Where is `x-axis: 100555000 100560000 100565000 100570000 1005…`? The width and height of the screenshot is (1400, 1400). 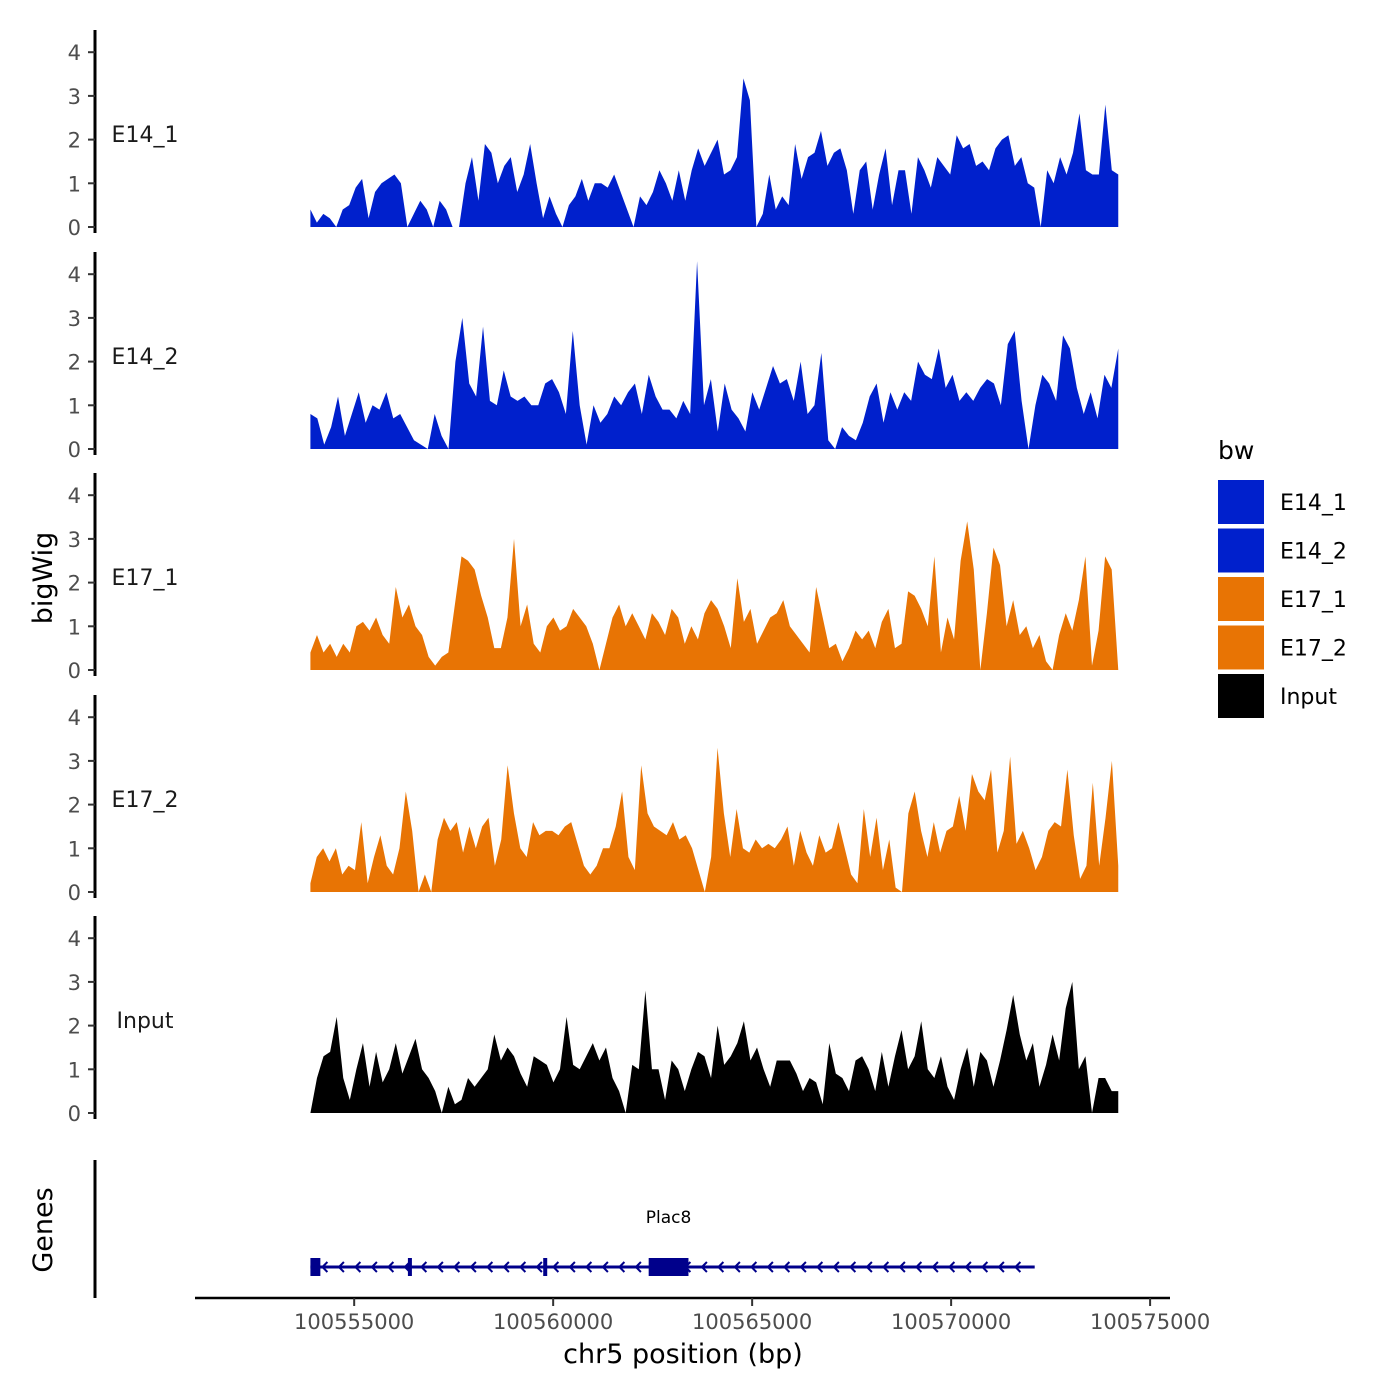 x-axis: 100555000 100560000 100565000 100570000 1005… is located at coordinates (702, 1333).